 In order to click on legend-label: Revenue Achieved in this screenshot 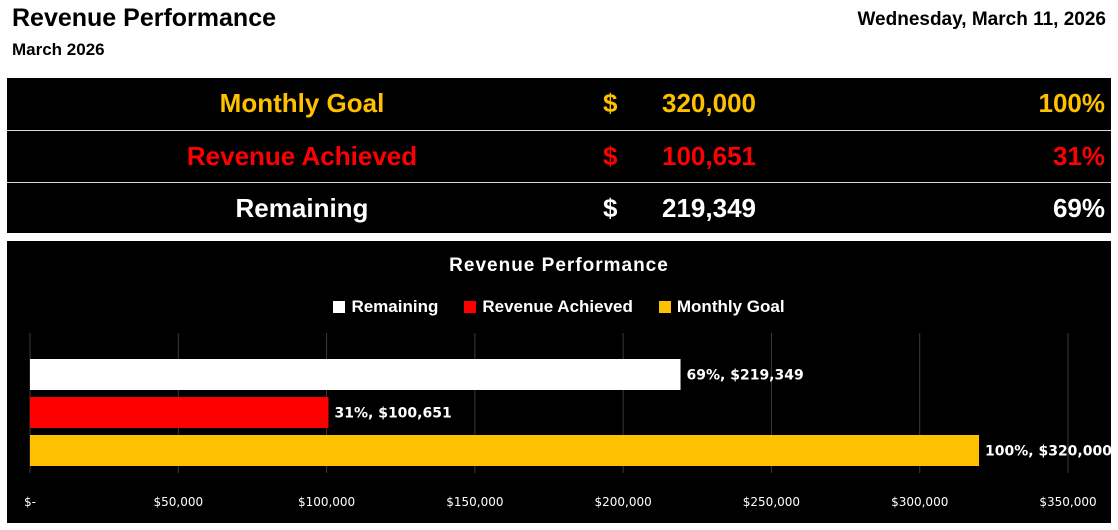, I will do `click(557, 306)`.